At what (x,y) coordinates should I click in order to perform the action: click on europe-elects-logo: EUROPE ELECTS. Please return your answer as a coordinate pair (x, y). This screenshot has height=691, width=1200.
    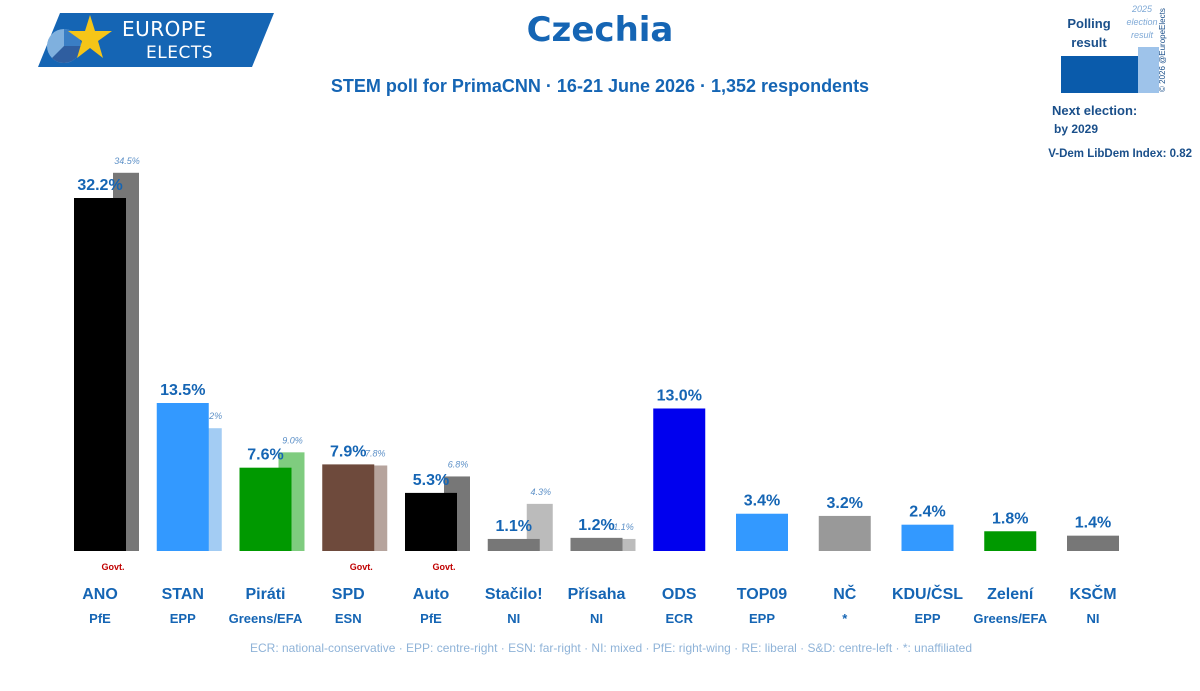
    Looking at the image, I should click on (156, 40).